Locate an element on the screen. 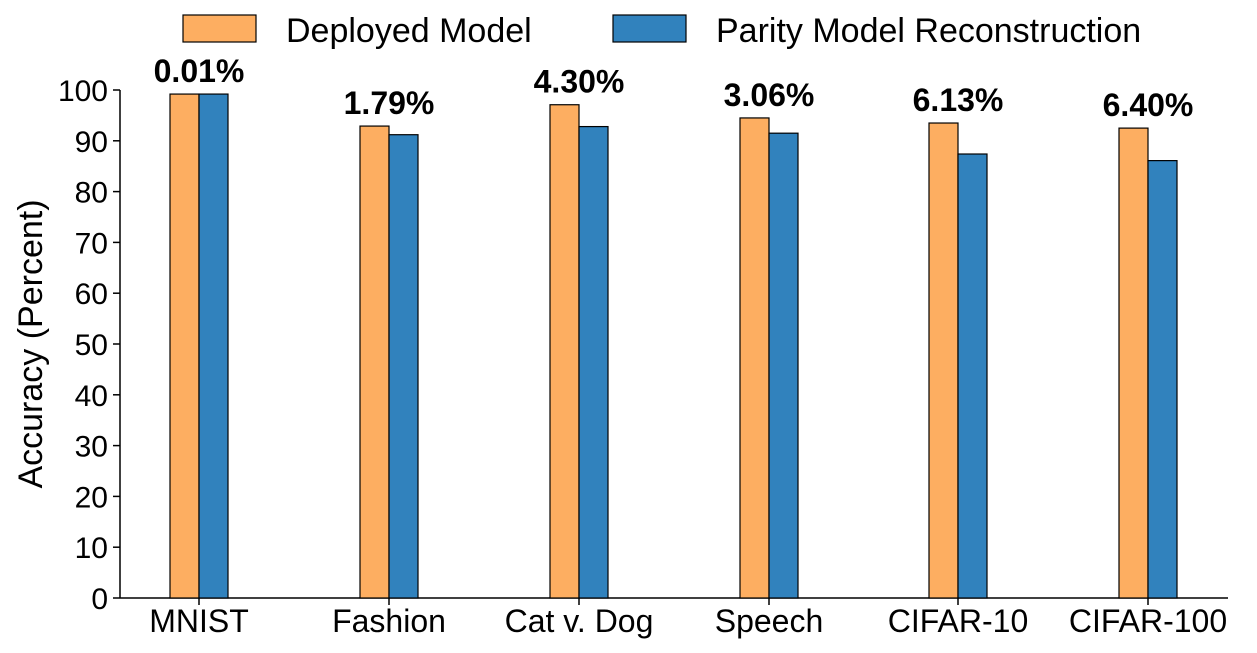 This screenshot has width=1257, height=653. data-label: 1.79% is located at coordinates (389, 103).